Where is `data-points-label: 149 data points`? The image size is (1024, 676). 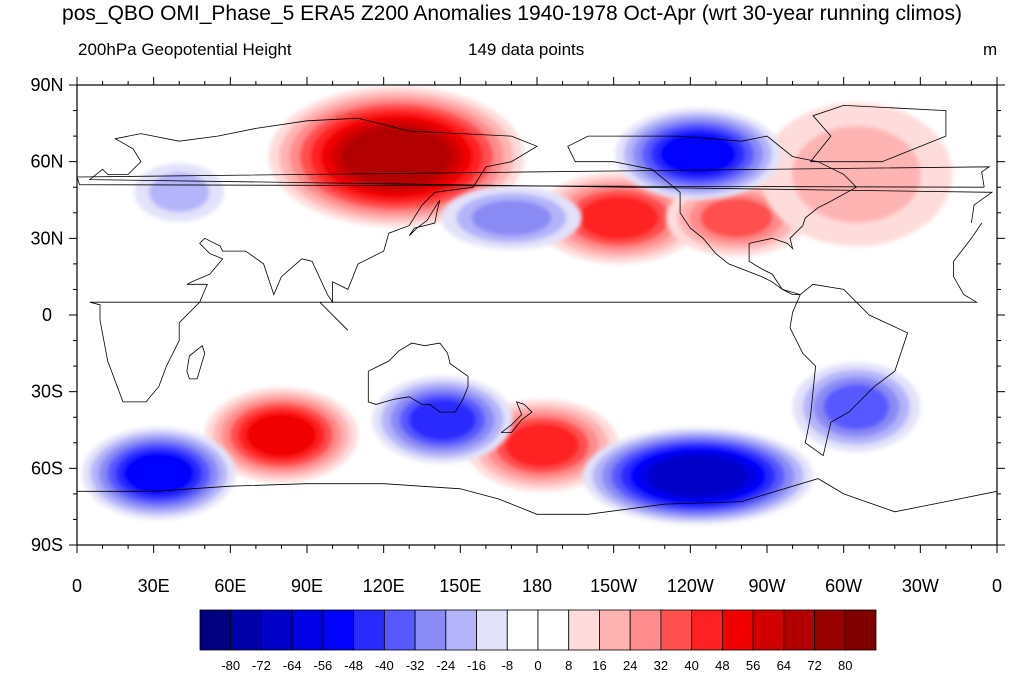
data-points-label: 149 data points is located at coordinates (526, 49).